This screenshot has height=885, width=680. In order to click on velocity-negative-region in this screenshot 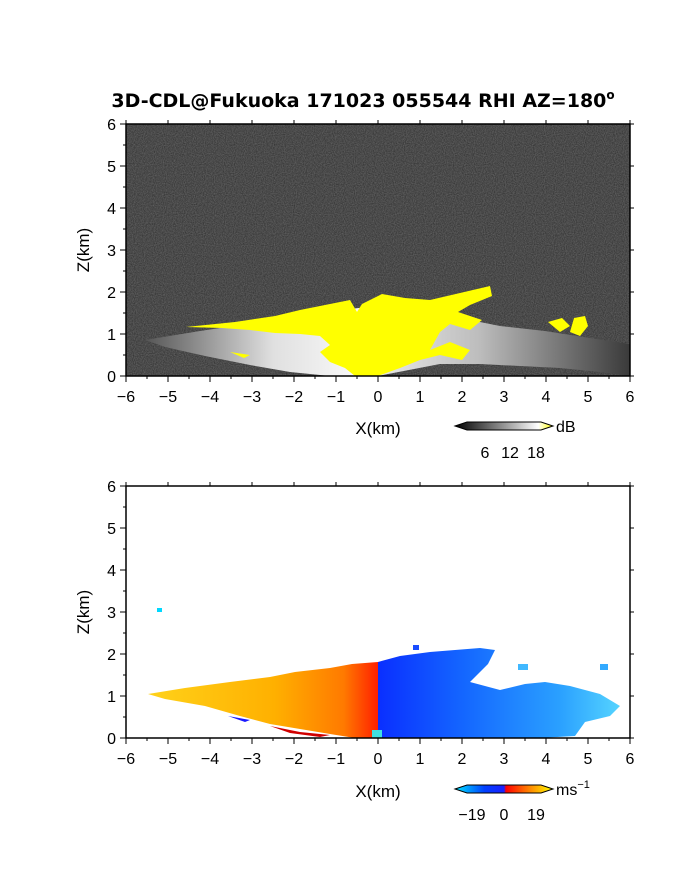, I will do `click(499, 693)`.